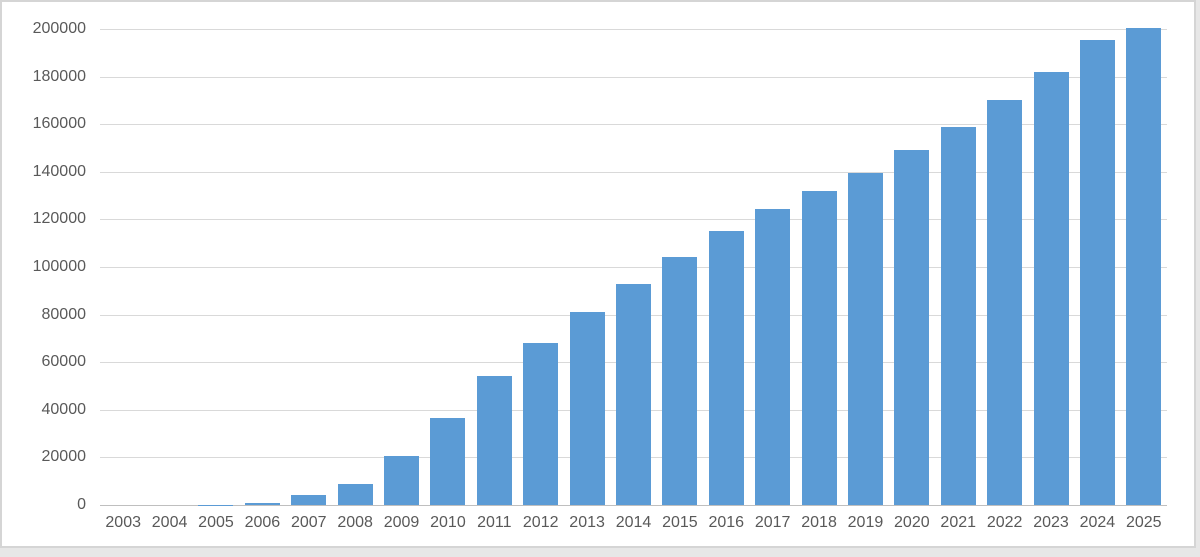  Describe the element at coordinates (912, 327) in the screenshot. I see `bar-2020` at that location.